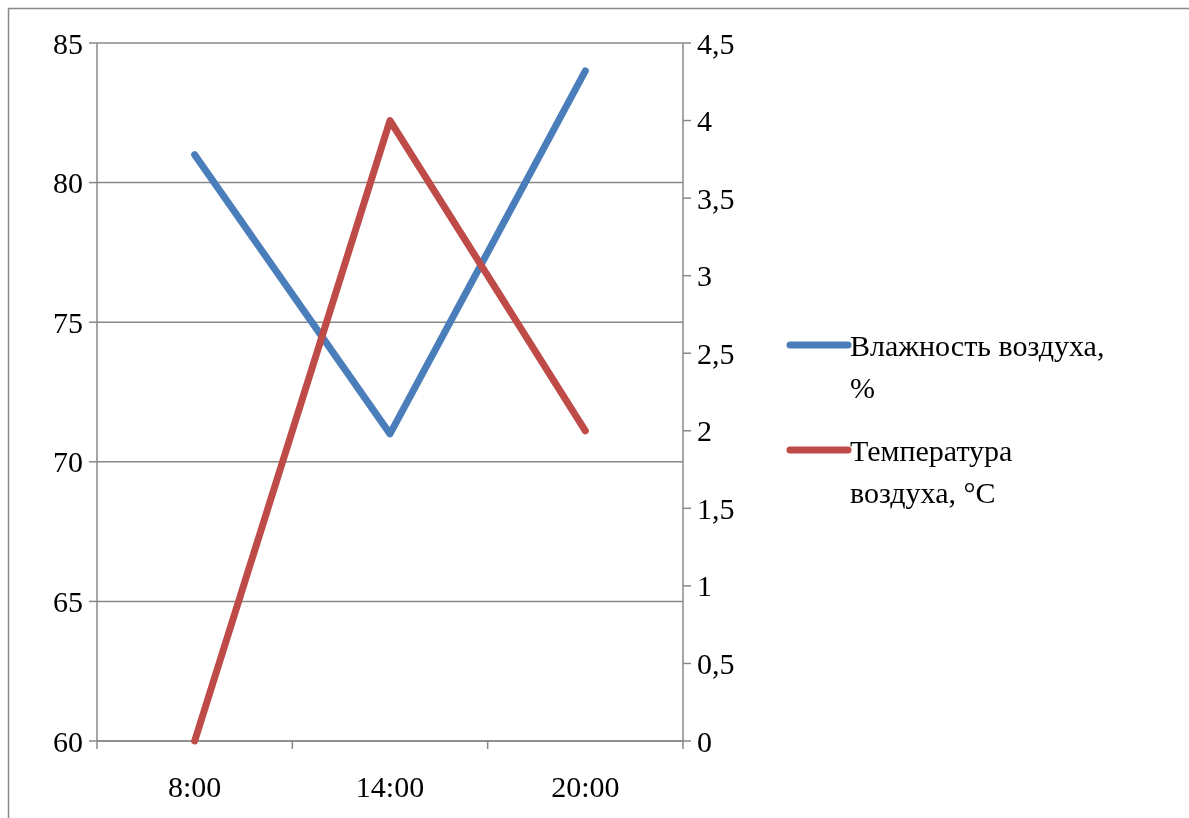 Image resolution: width=1189 pixels, height=818 pixels. I want to click on y-tick-label: 75, so click(68, 322).